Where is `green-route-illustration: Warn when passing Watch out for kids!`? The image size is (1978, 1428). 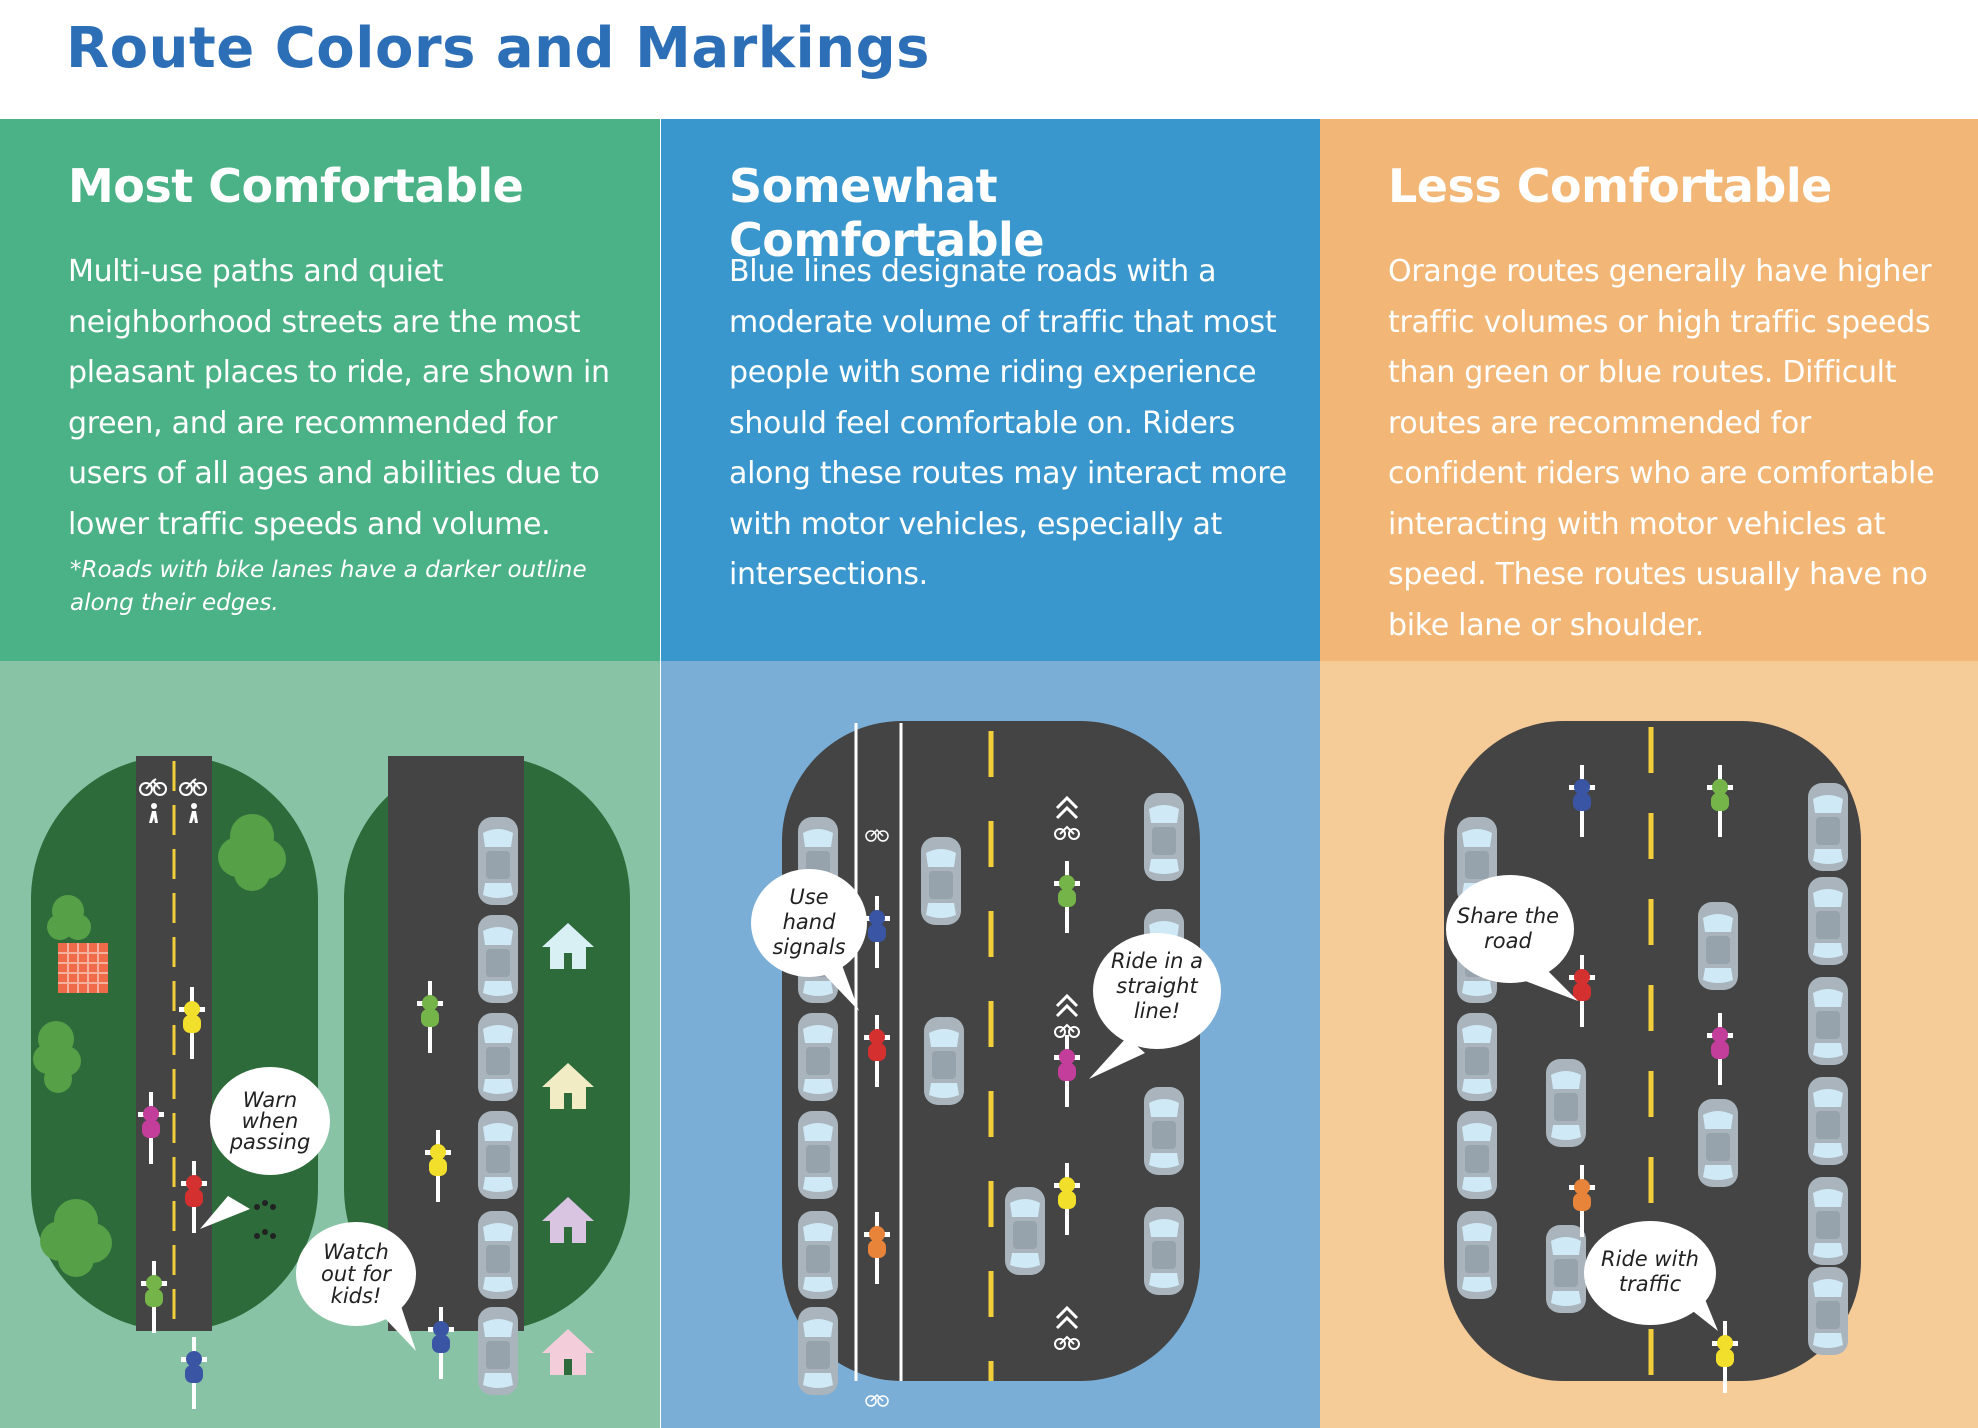
green-route-illustration: Warn when passing Watch out for kids! is located at coordinates (330, 1082).